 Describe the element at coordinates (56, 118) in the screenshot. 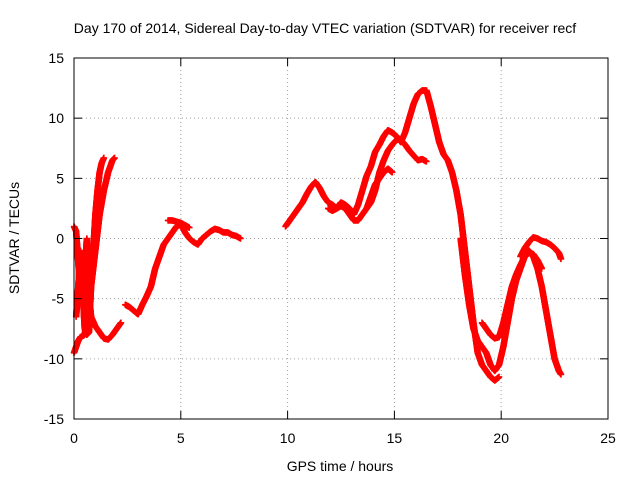

I see `y-tick-label: 10` at that location.